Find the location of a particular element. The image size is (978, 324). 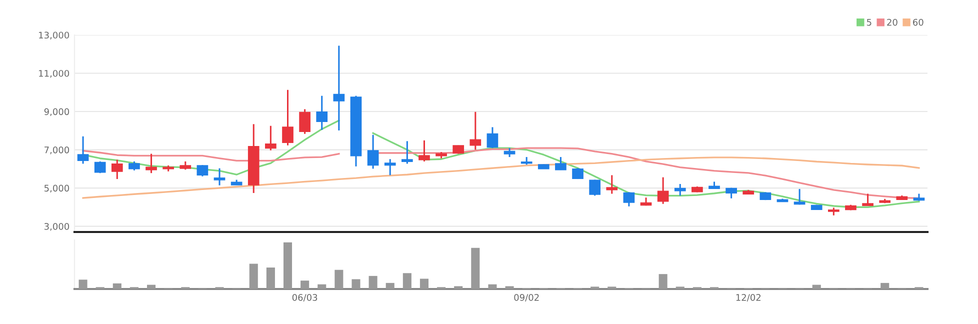

y-tick-label: 13,000 is located at coordinates (54, 36).